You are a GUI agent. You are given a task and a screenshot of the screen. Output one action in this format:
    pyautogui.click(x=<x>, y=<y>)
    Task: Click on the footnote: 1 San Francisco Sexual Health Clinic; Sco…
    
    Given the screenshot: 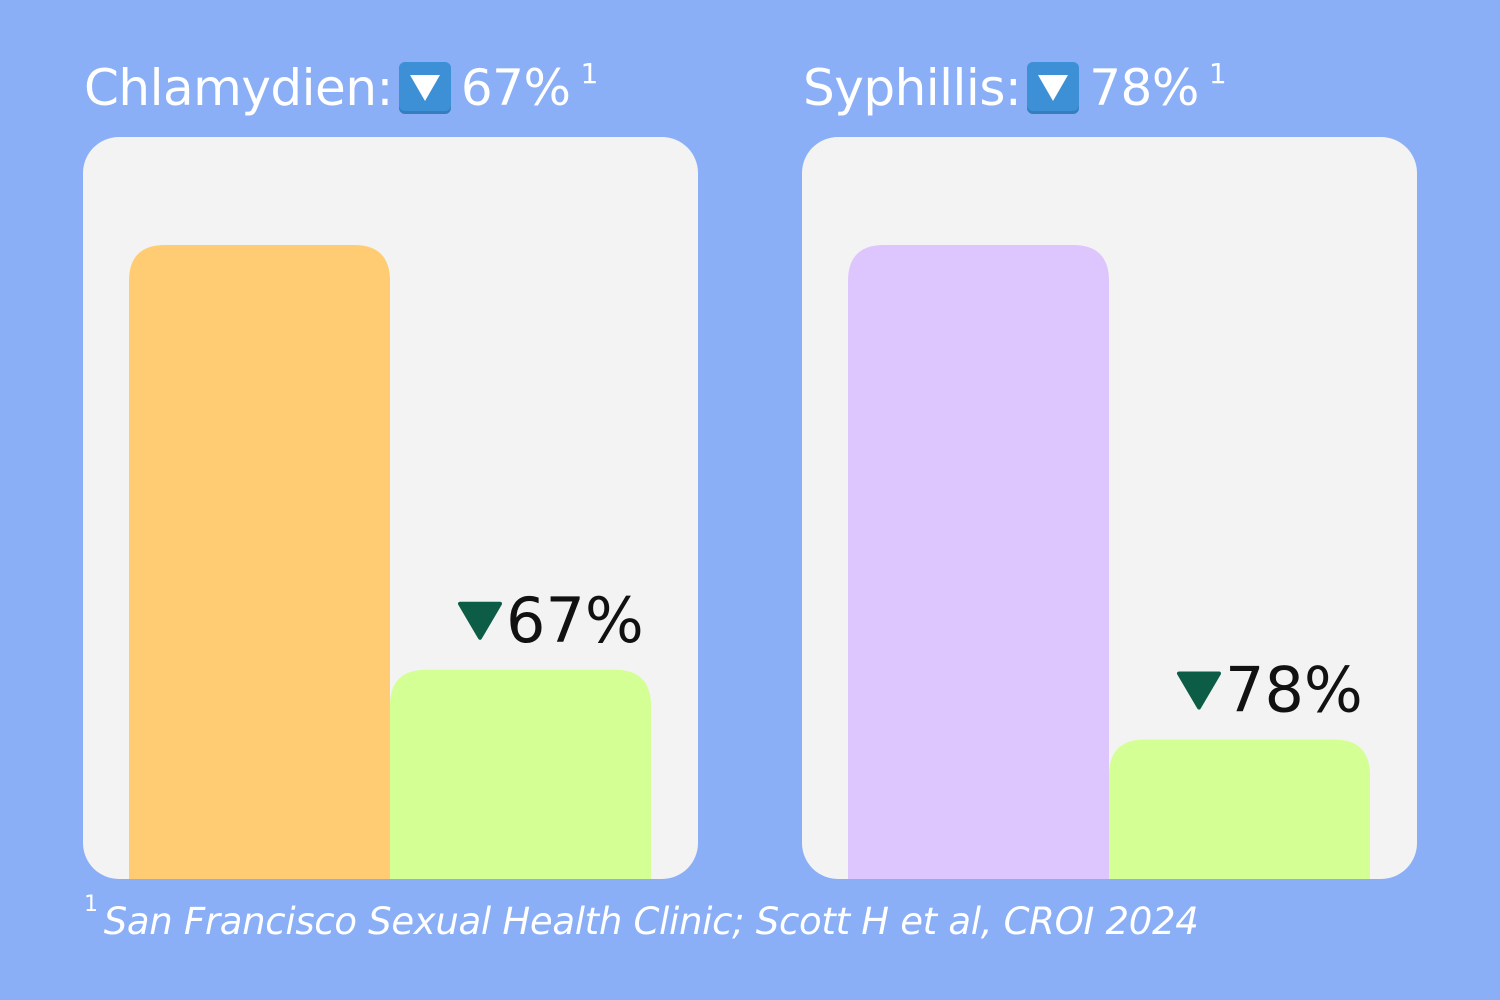 What is the action you would take?
    pyautogui.click(x=641, y=917)
    